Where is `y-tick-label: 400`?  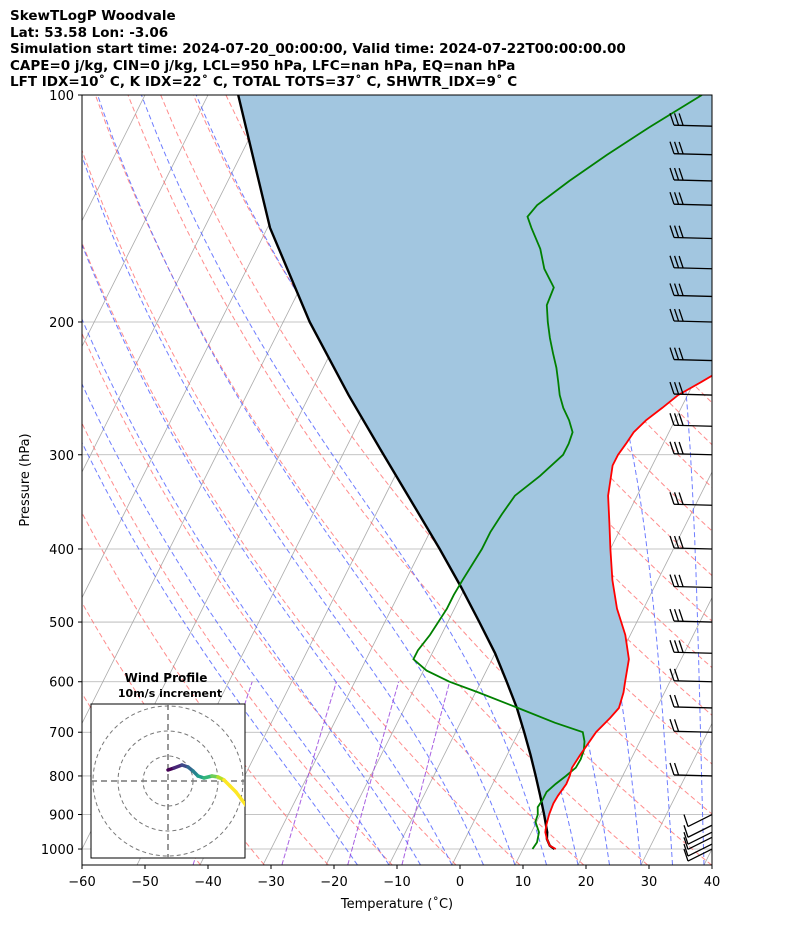 y-tick-label: 400 is located at coordinates (61, 550).